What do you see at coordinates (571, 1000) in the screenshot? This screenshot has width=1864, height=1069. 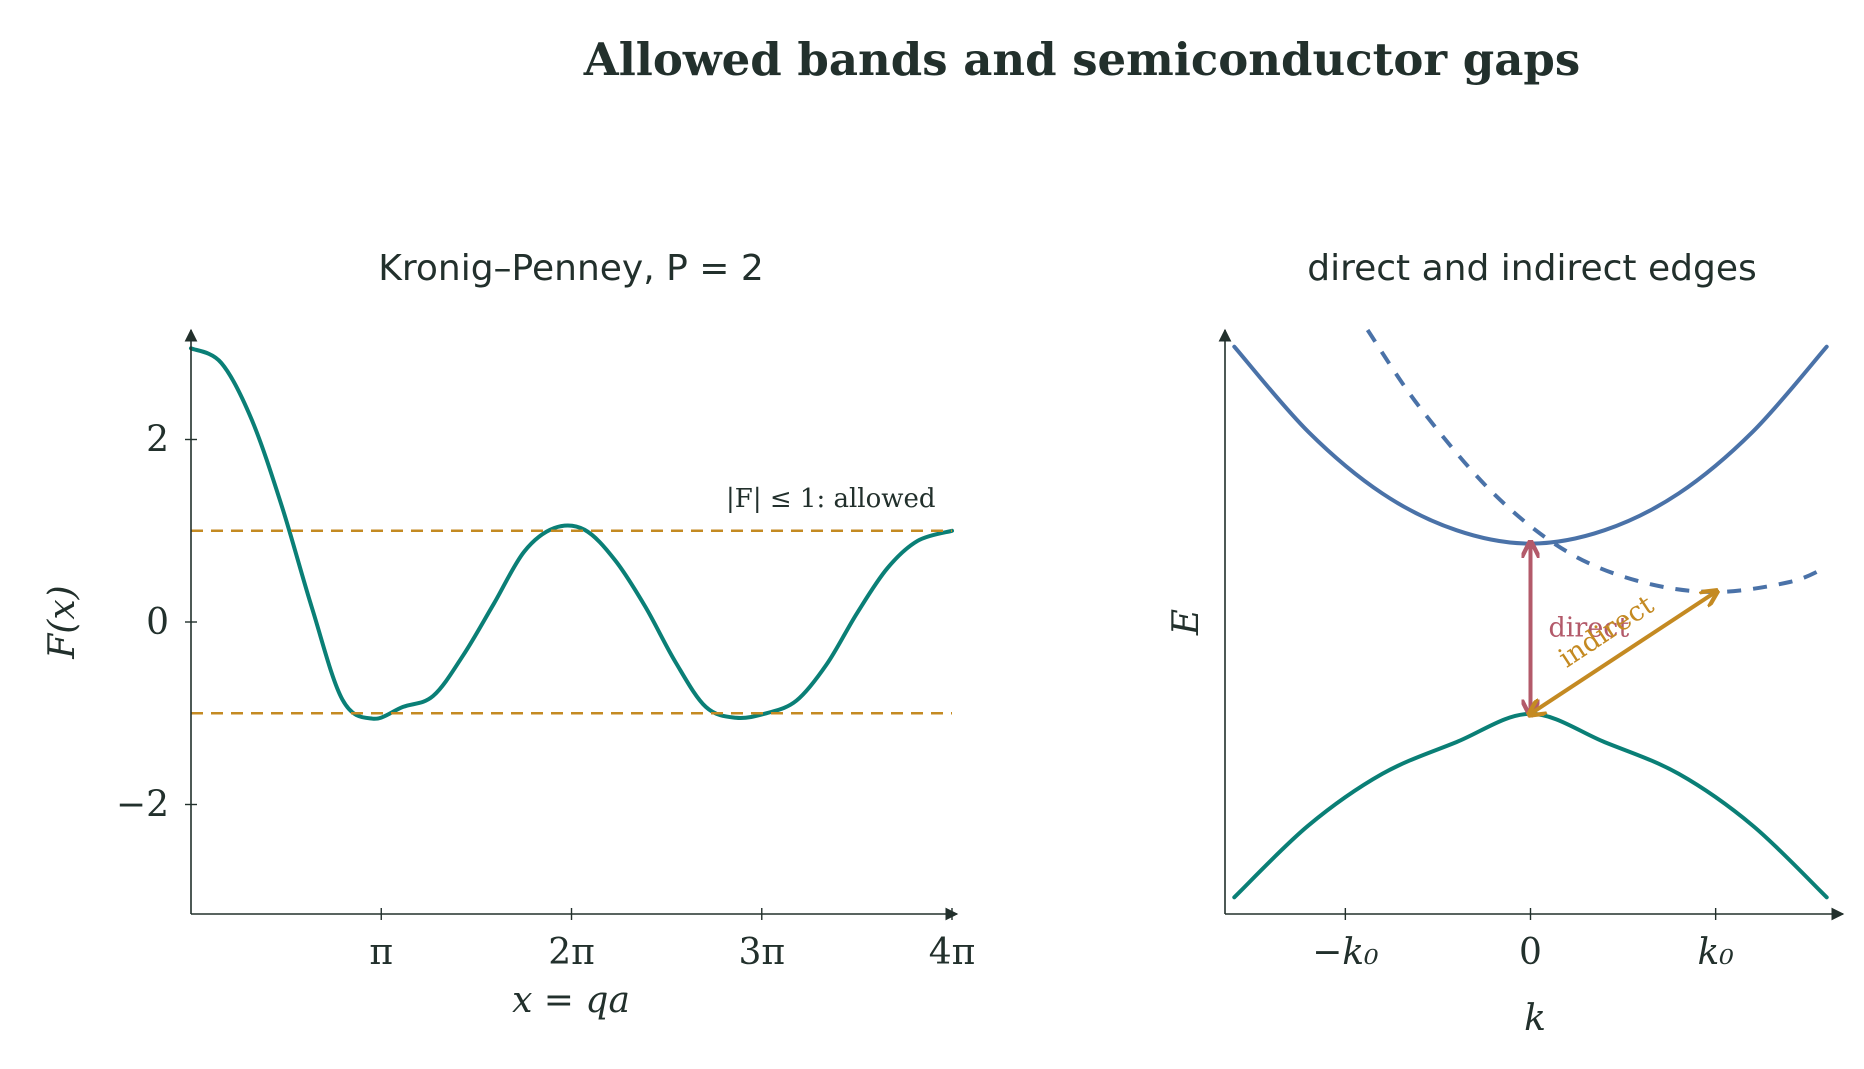 I see `panel-1-x-label: x = qa` at bounding box center [571, 1000].